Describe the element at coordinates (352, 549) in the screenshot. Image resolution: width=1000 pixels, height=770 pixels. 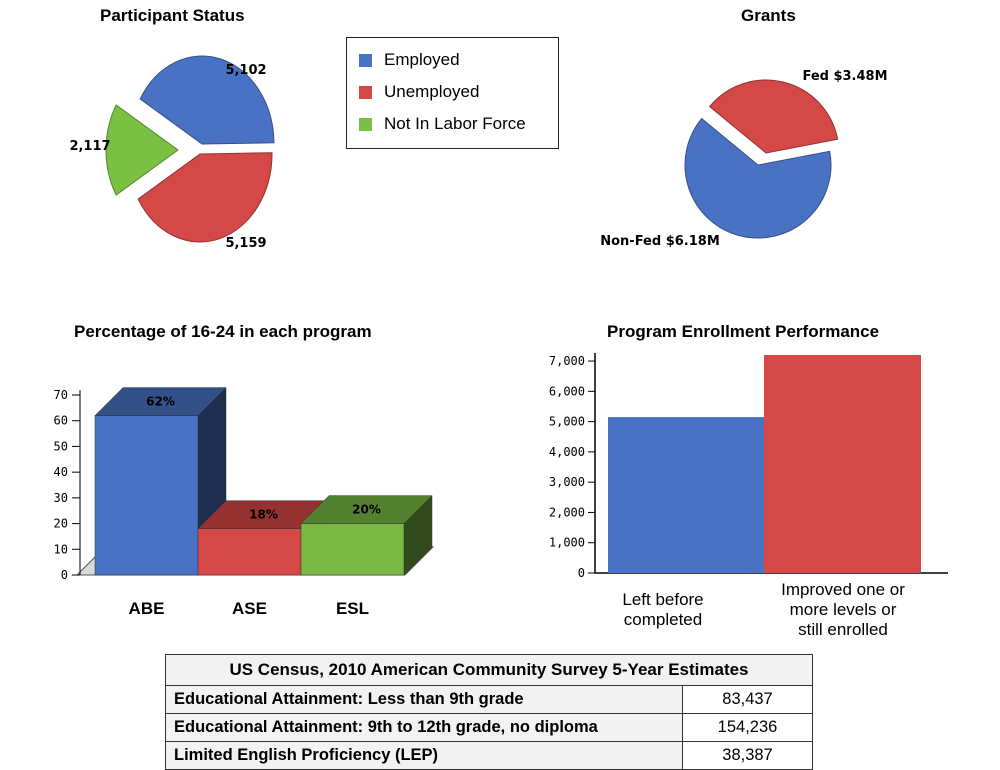
I see `bar-esl` at that location.